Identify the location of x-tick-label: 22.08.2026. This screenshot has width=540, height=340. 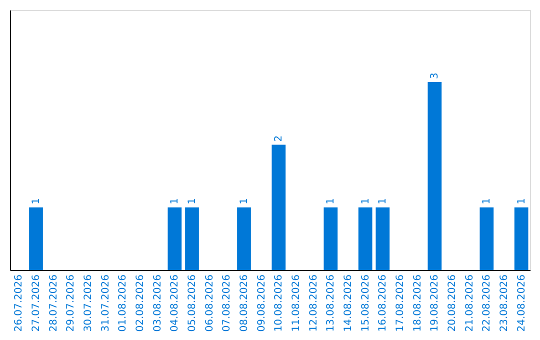
(487, 303).